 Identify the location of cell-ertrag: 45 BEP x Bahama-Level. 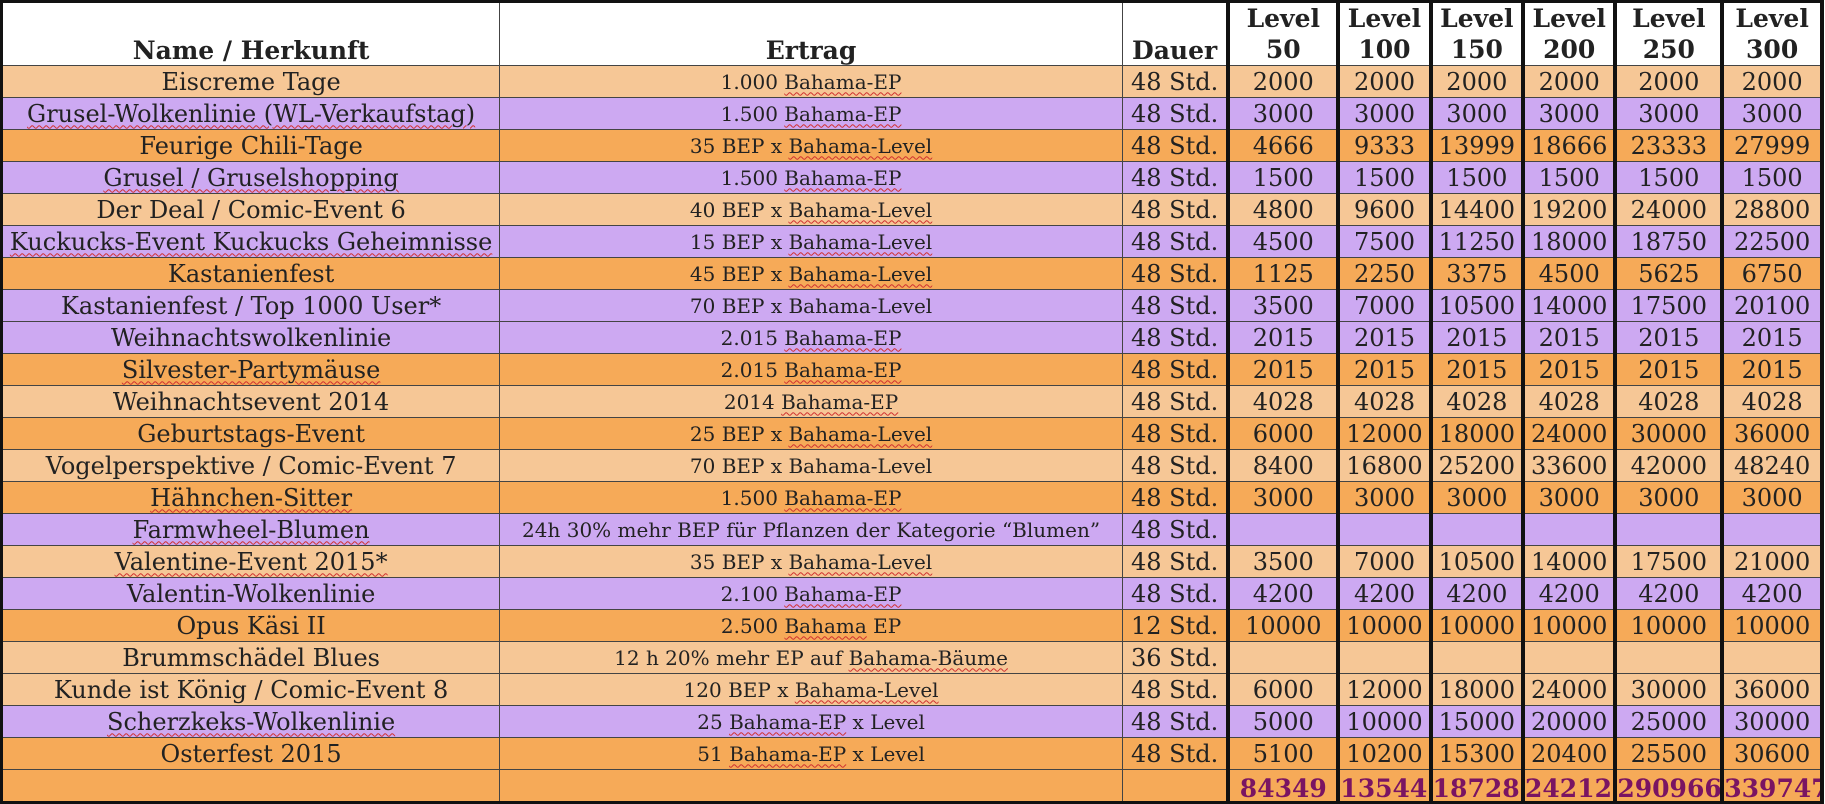
(811, 273).